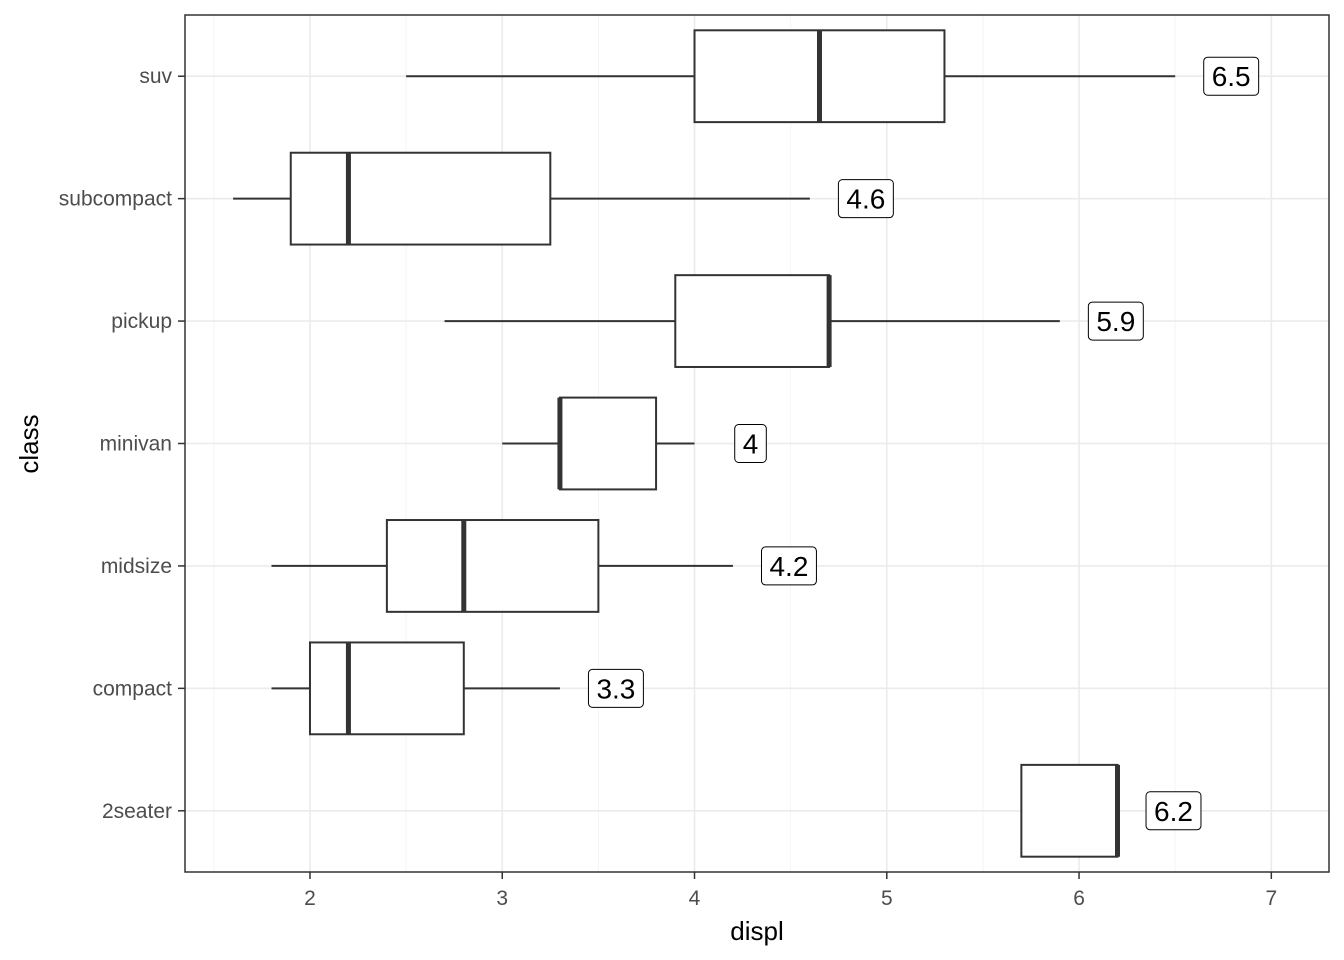  I want to click on max-label-minivan: 4, so click(750, 443).